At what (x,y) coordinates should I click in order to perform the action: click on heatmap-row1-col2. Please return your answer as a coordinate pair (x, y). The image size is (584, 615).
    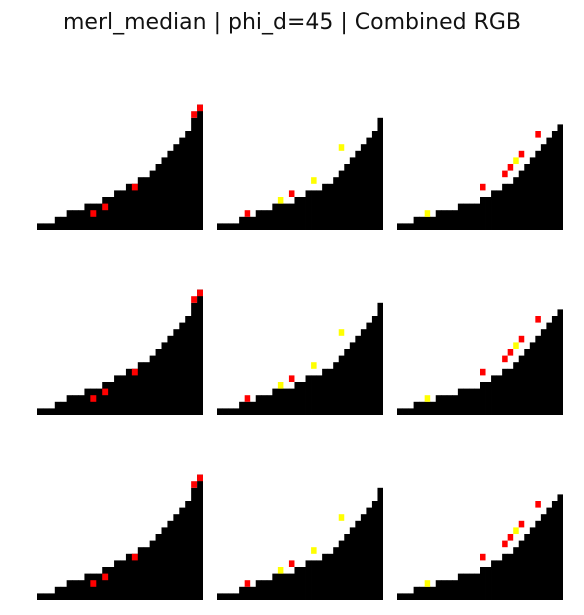
    Looking at the image, I should click on (300, 173).